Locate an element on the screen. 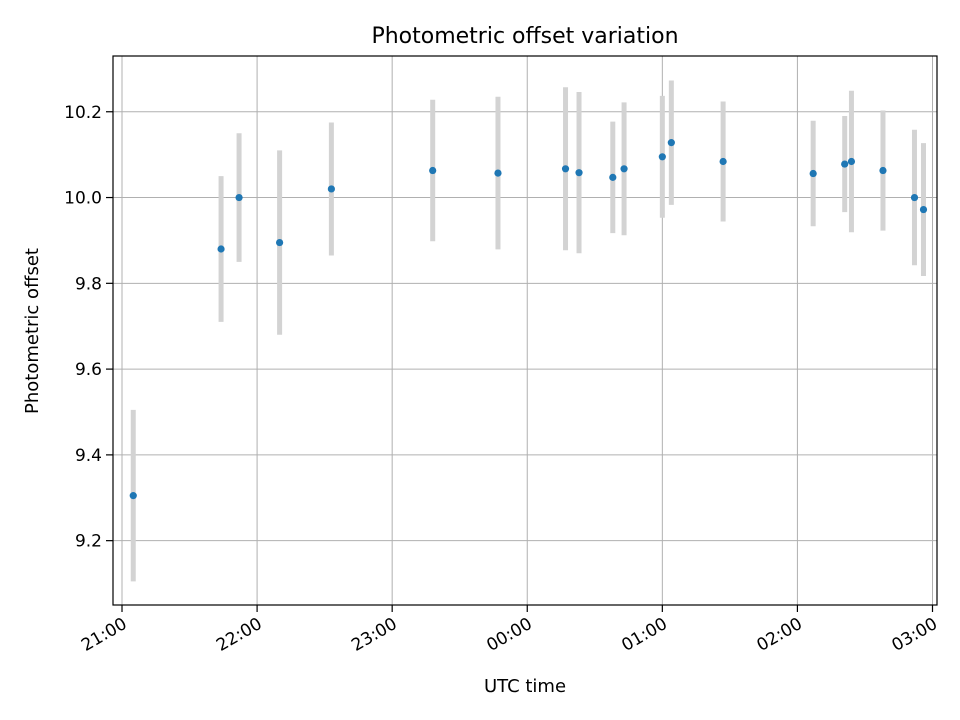 The width and height of the screenshot is (960, 720). y-tick-label: 9.8 is located at coordinates (88, 284).